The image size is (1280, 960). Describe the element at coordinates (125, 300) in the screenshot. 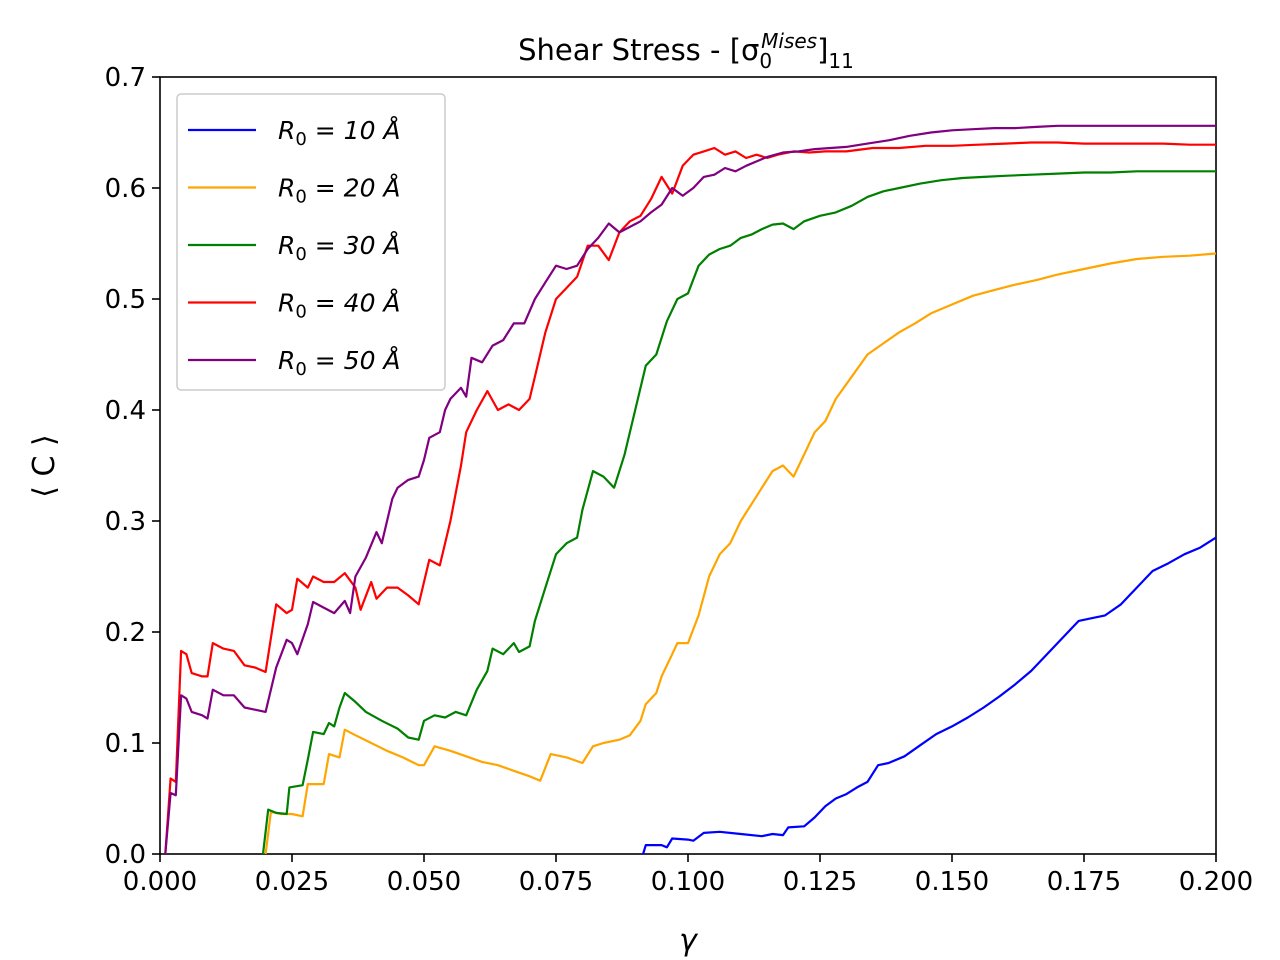

I see `y-tick-label: 0.5` at that location.